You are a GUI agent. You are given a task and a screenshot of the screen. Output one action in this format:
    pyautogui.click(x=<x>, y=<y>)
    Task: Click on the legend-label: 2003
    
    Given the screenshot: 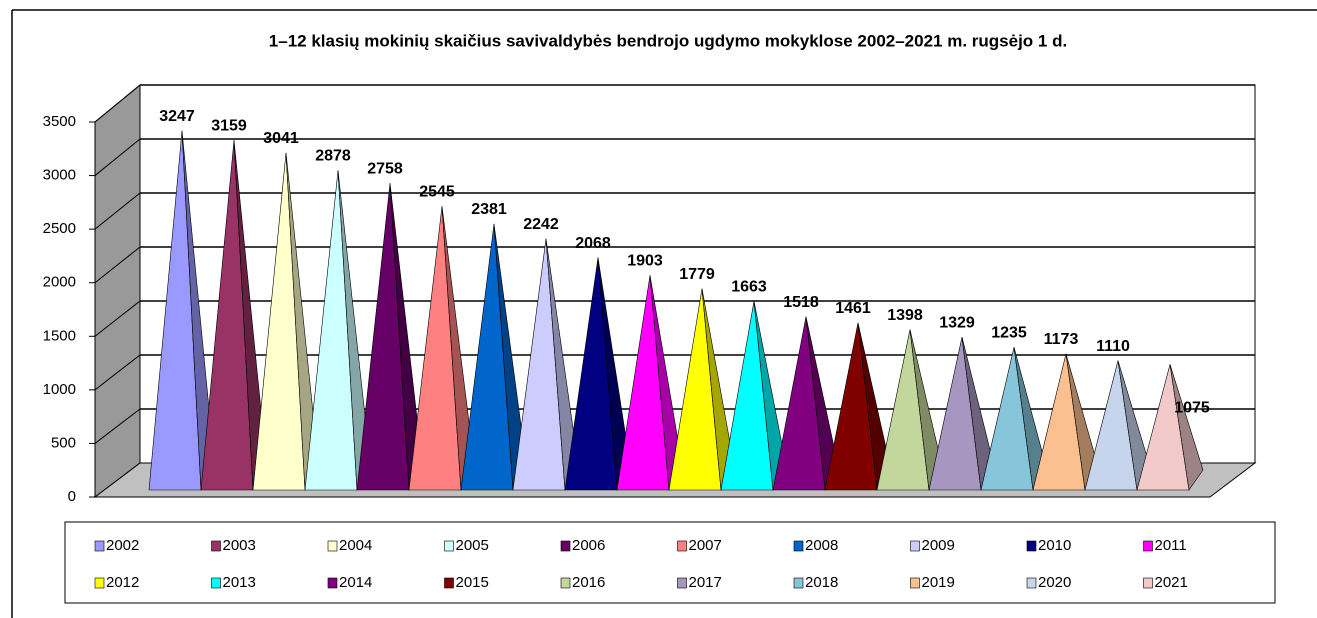 What is the action you would take?
    pyautogui.click(x=239, y=545)
    